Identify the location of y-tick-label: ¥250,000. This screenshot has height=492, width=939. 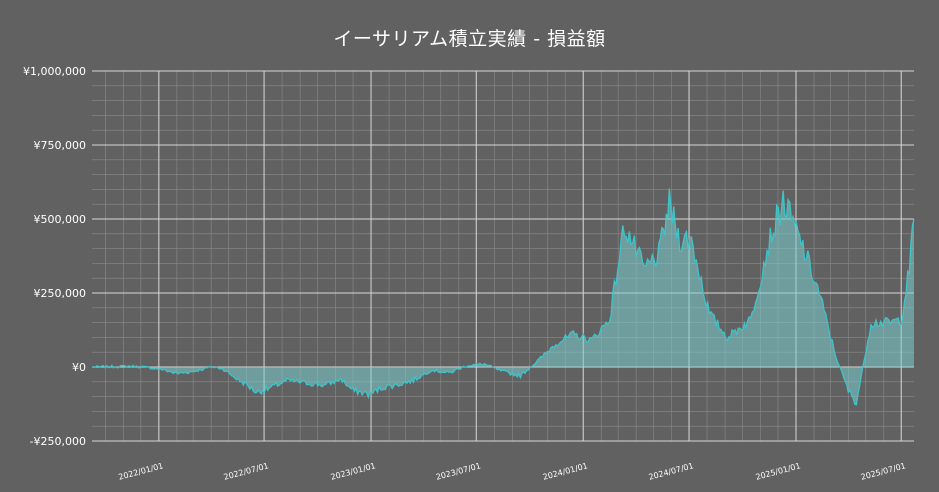
(60, 293).